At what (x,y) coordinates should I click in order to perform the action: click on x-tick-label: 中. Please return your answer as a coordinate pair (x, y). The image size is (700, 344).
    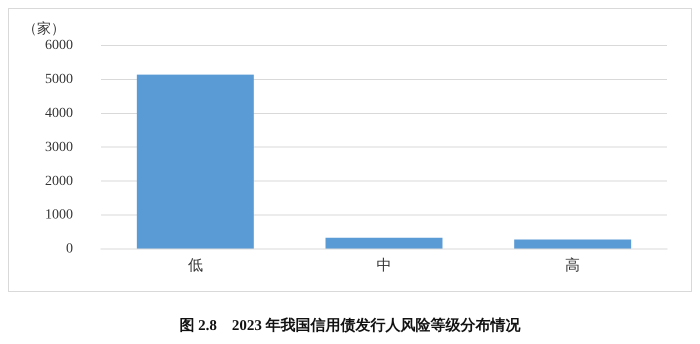
    Looking at the image, I should click on (384, 265).